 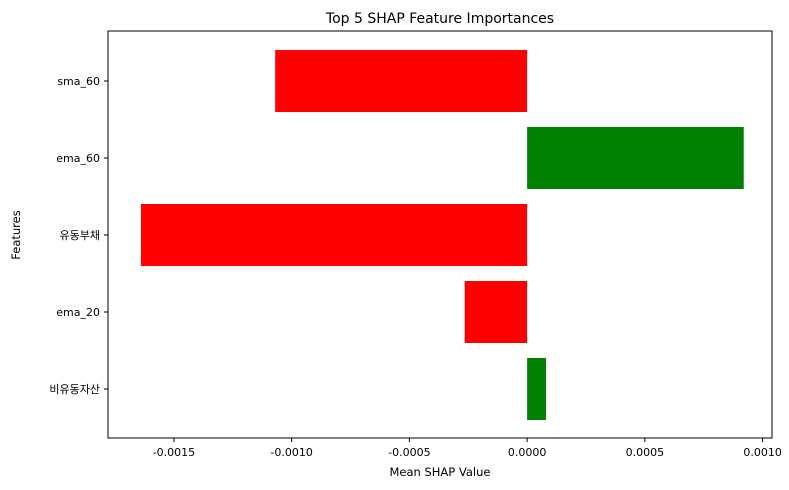 What do you see at coordinates (467, 448) in the screenshot?
I see `x-axis-ticks: -0.0015 -0.0010 -0.0005 0.0000 0.0005 0.0010` at bounding box center [467, 448].